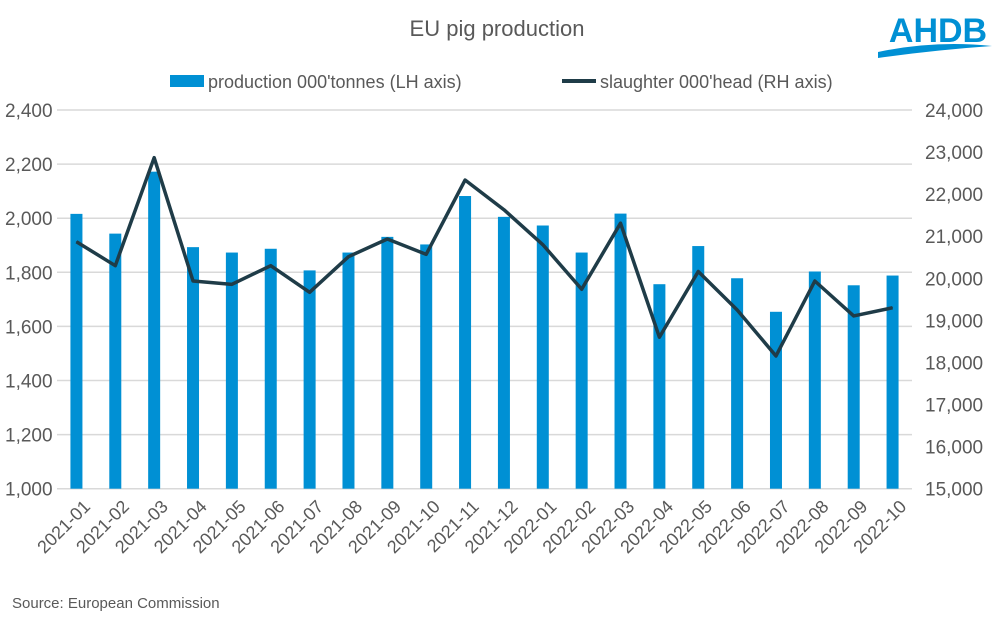 The width and height of the screenshot is (1000, 626). Describe the element at coordinates (954, 490) in the screenshot. I see `right-tick-label: 15,000` at that location.